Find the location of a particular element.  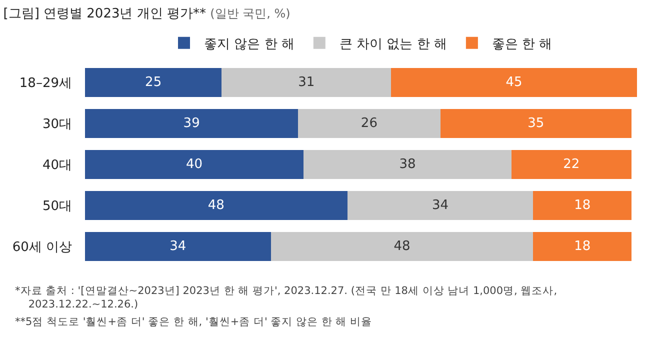

data-label: 38 is located at coordinates (407, 164).